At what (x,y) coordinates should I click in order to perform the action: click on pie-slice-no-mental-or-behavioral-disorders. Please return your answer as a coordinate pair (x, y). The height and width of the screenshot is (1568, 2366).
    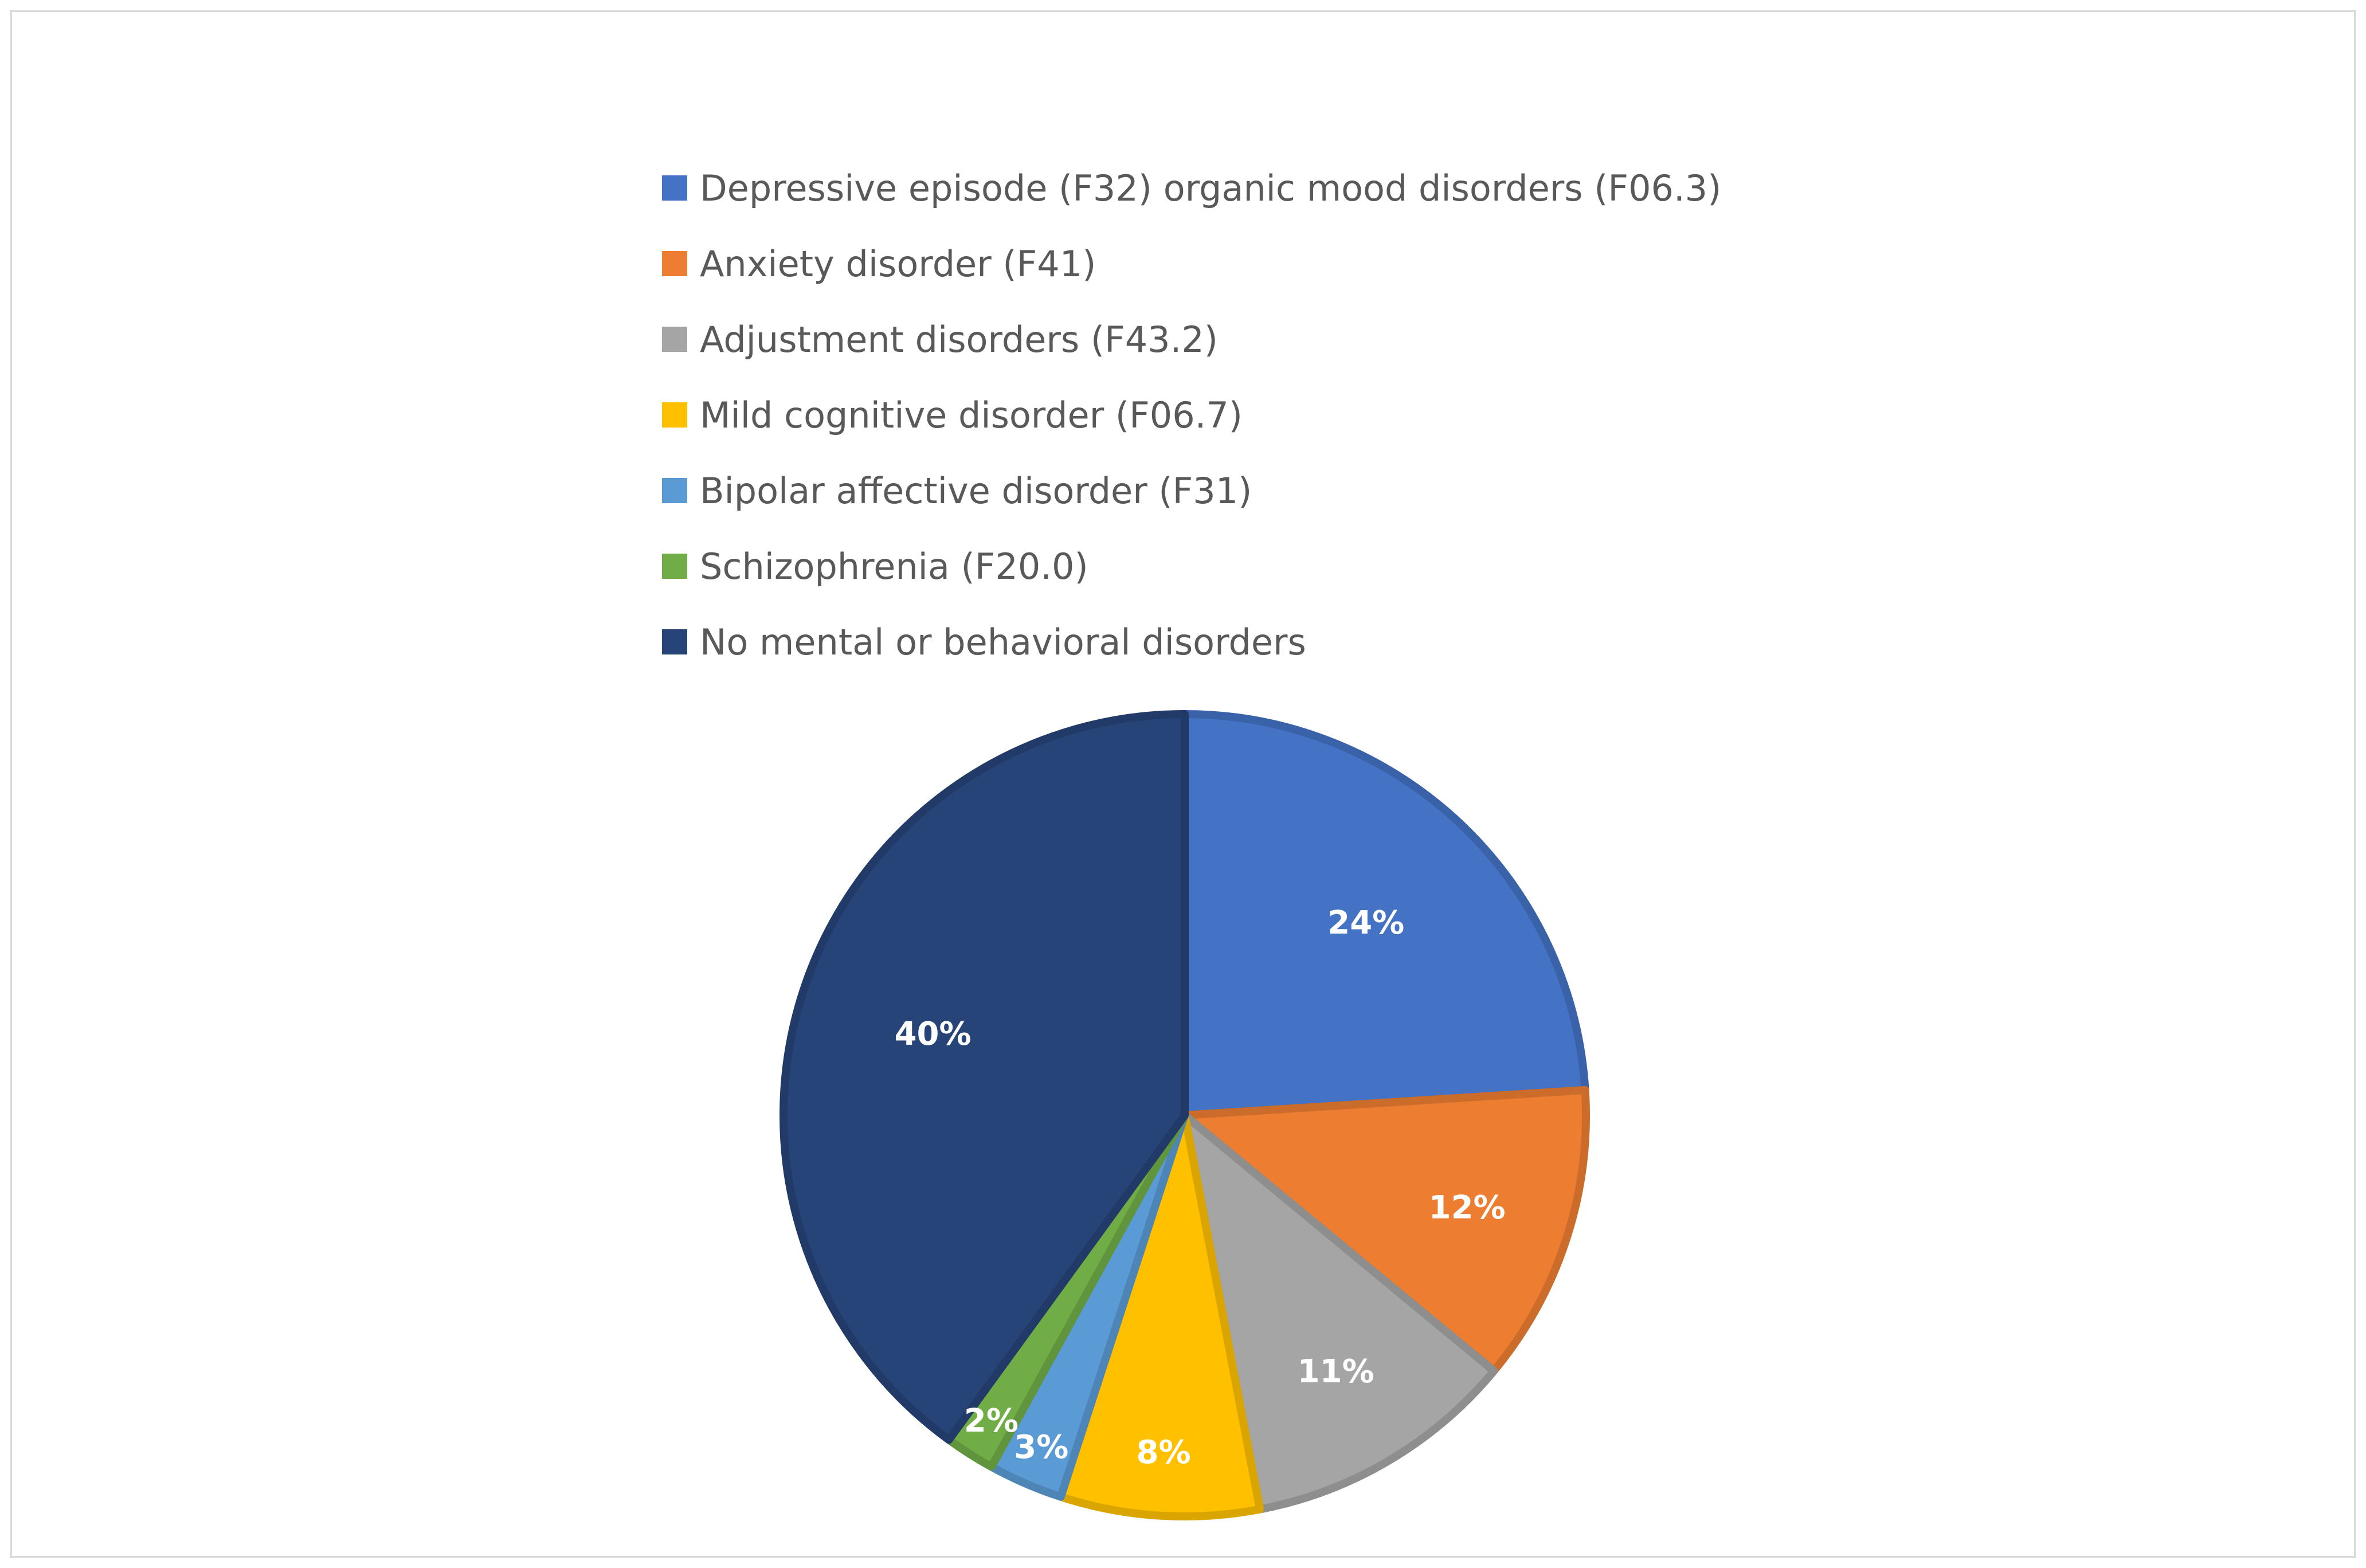
    Looking at the image, I should click on (984, 1077).